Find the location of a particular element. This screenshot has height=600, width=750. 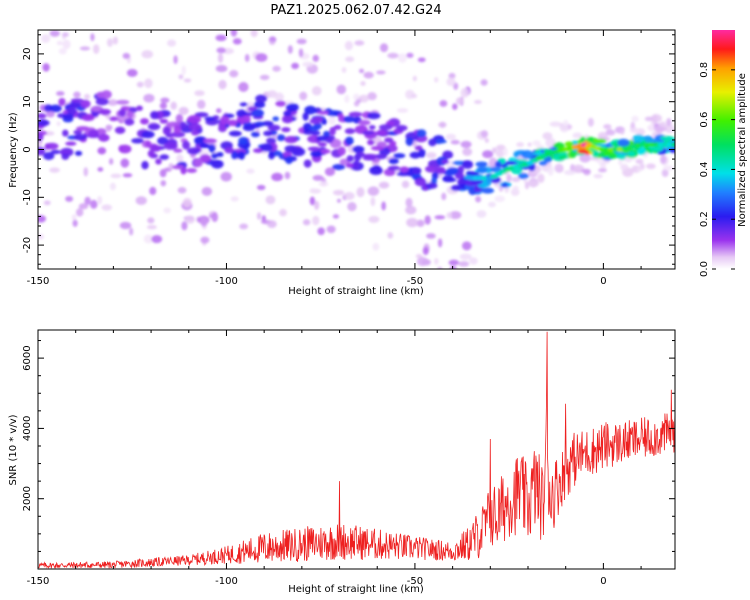

y-tick-label: -20 is located at coordinates (27, 245).